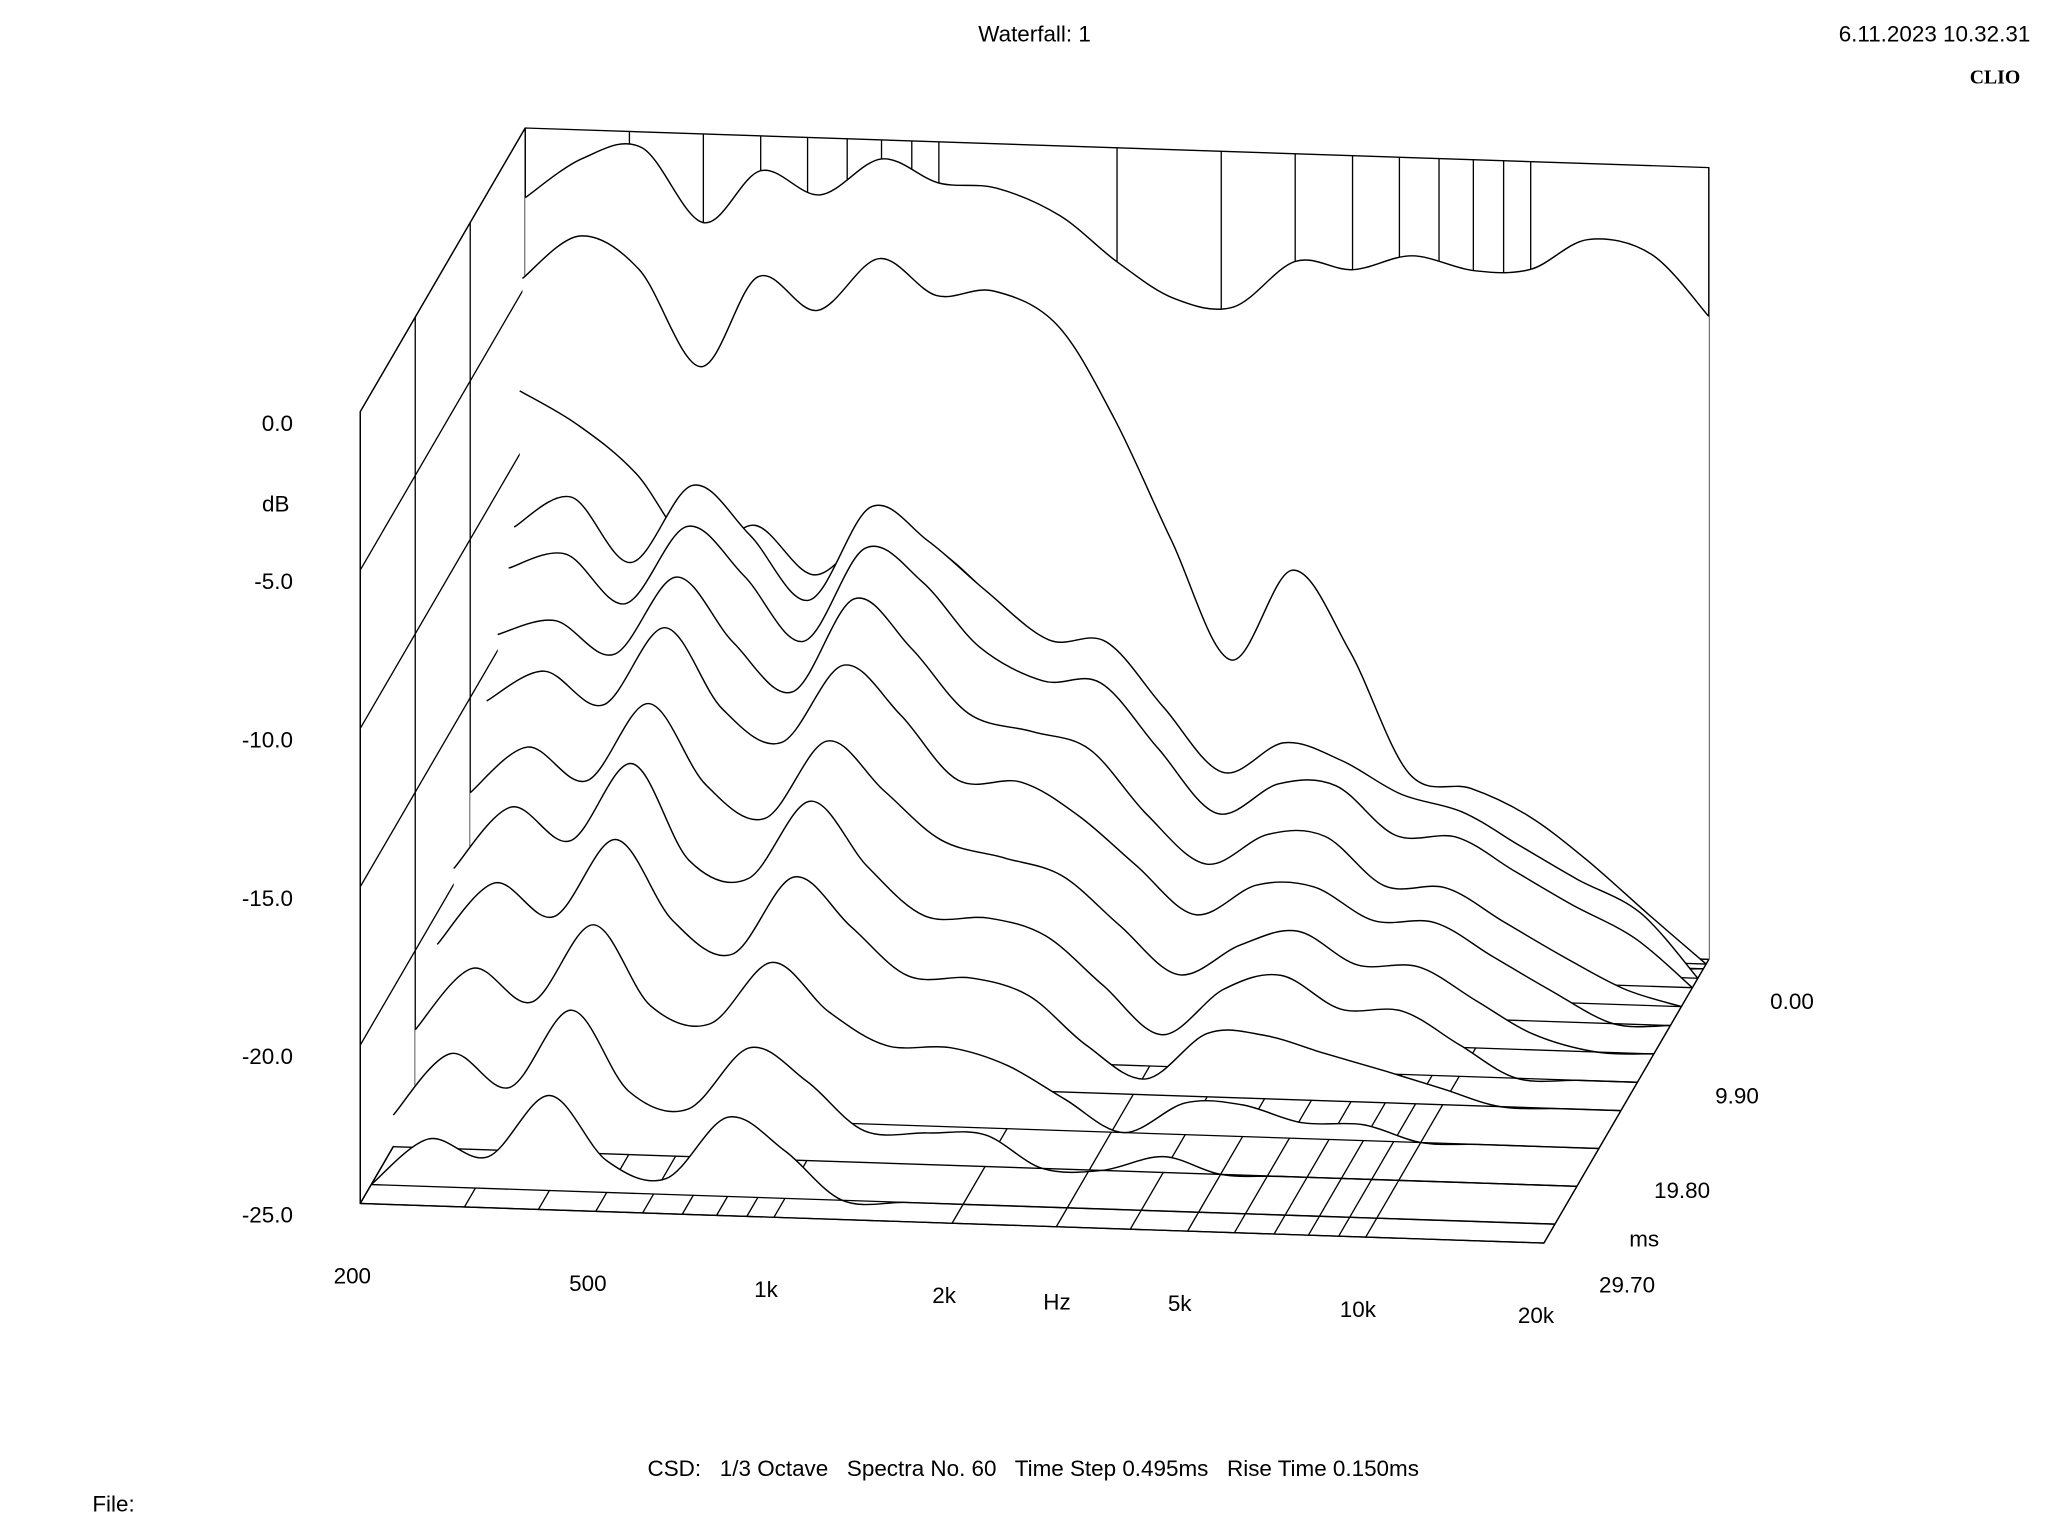 The width and height of the screenshot is (2048, 1536). I want to click on timestamp: 6.11.2023 10.32.31, so click(1935, 34).